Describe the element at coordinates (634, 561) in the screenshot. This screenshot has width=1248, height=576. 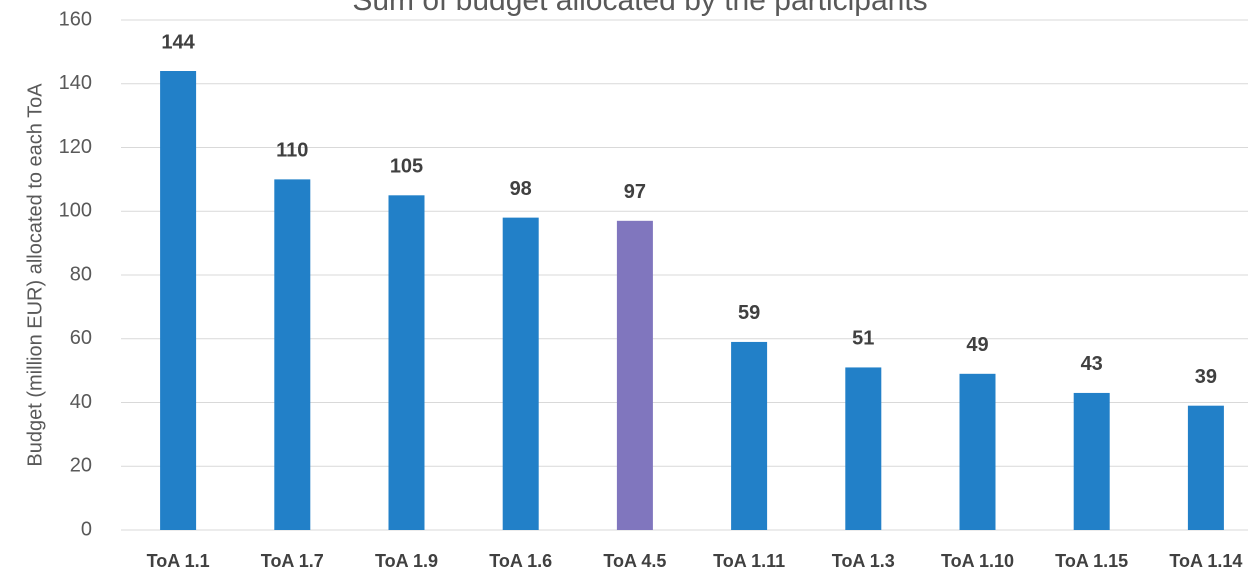
I see `x-tick-label: ToA 4.5` at that location.